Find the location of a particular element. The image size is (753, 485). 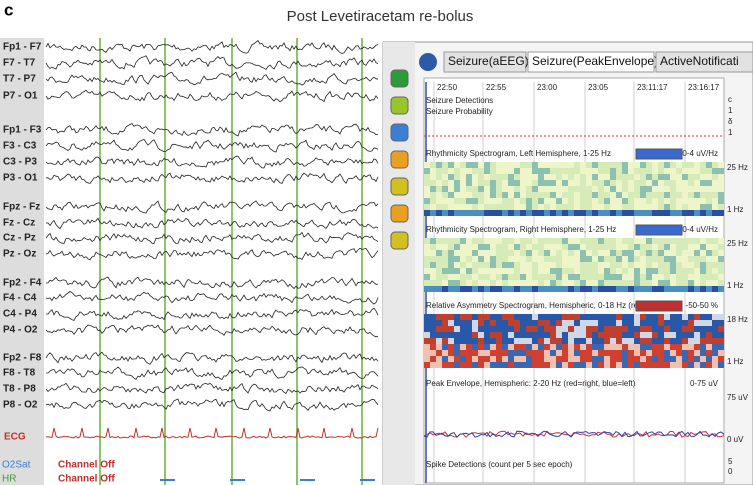

tab-label: ActiveNotificati is located at coordinates (699, 61).